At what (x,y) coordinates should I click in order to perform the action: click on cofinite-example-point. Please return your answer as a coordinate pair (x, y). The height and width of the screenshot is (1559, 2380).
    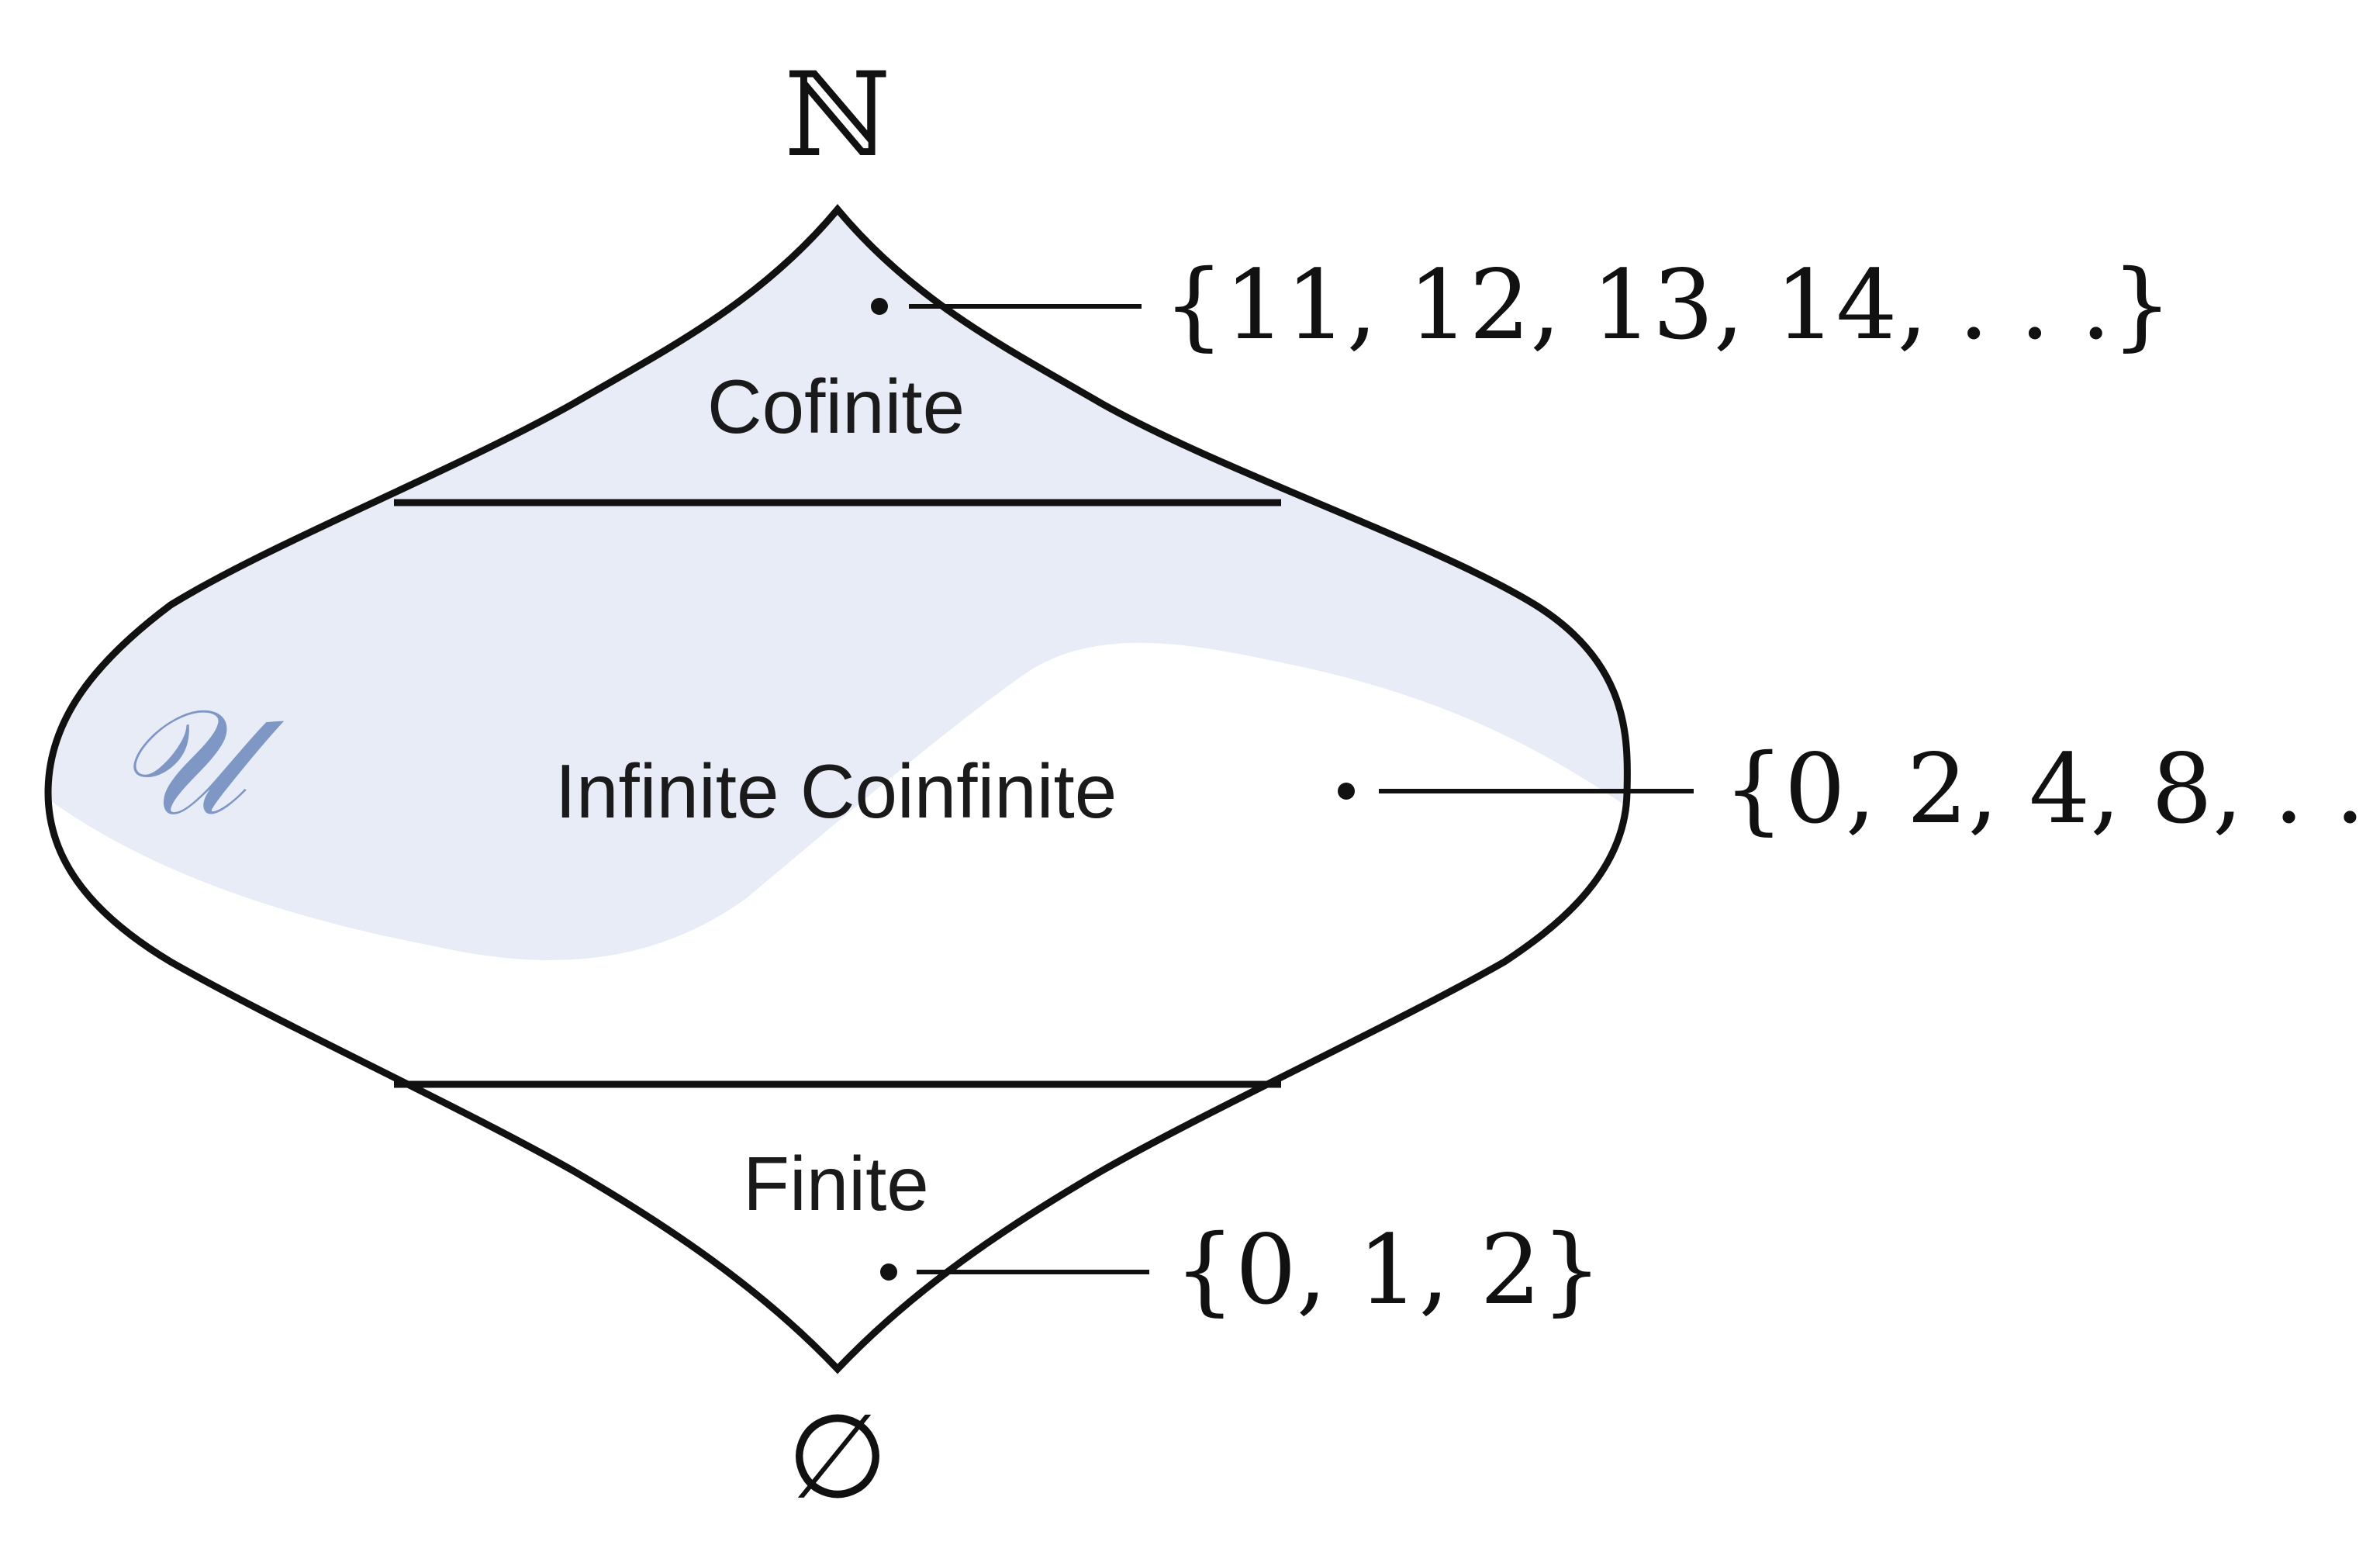
    Looking at the image, I should click on (880, 306).